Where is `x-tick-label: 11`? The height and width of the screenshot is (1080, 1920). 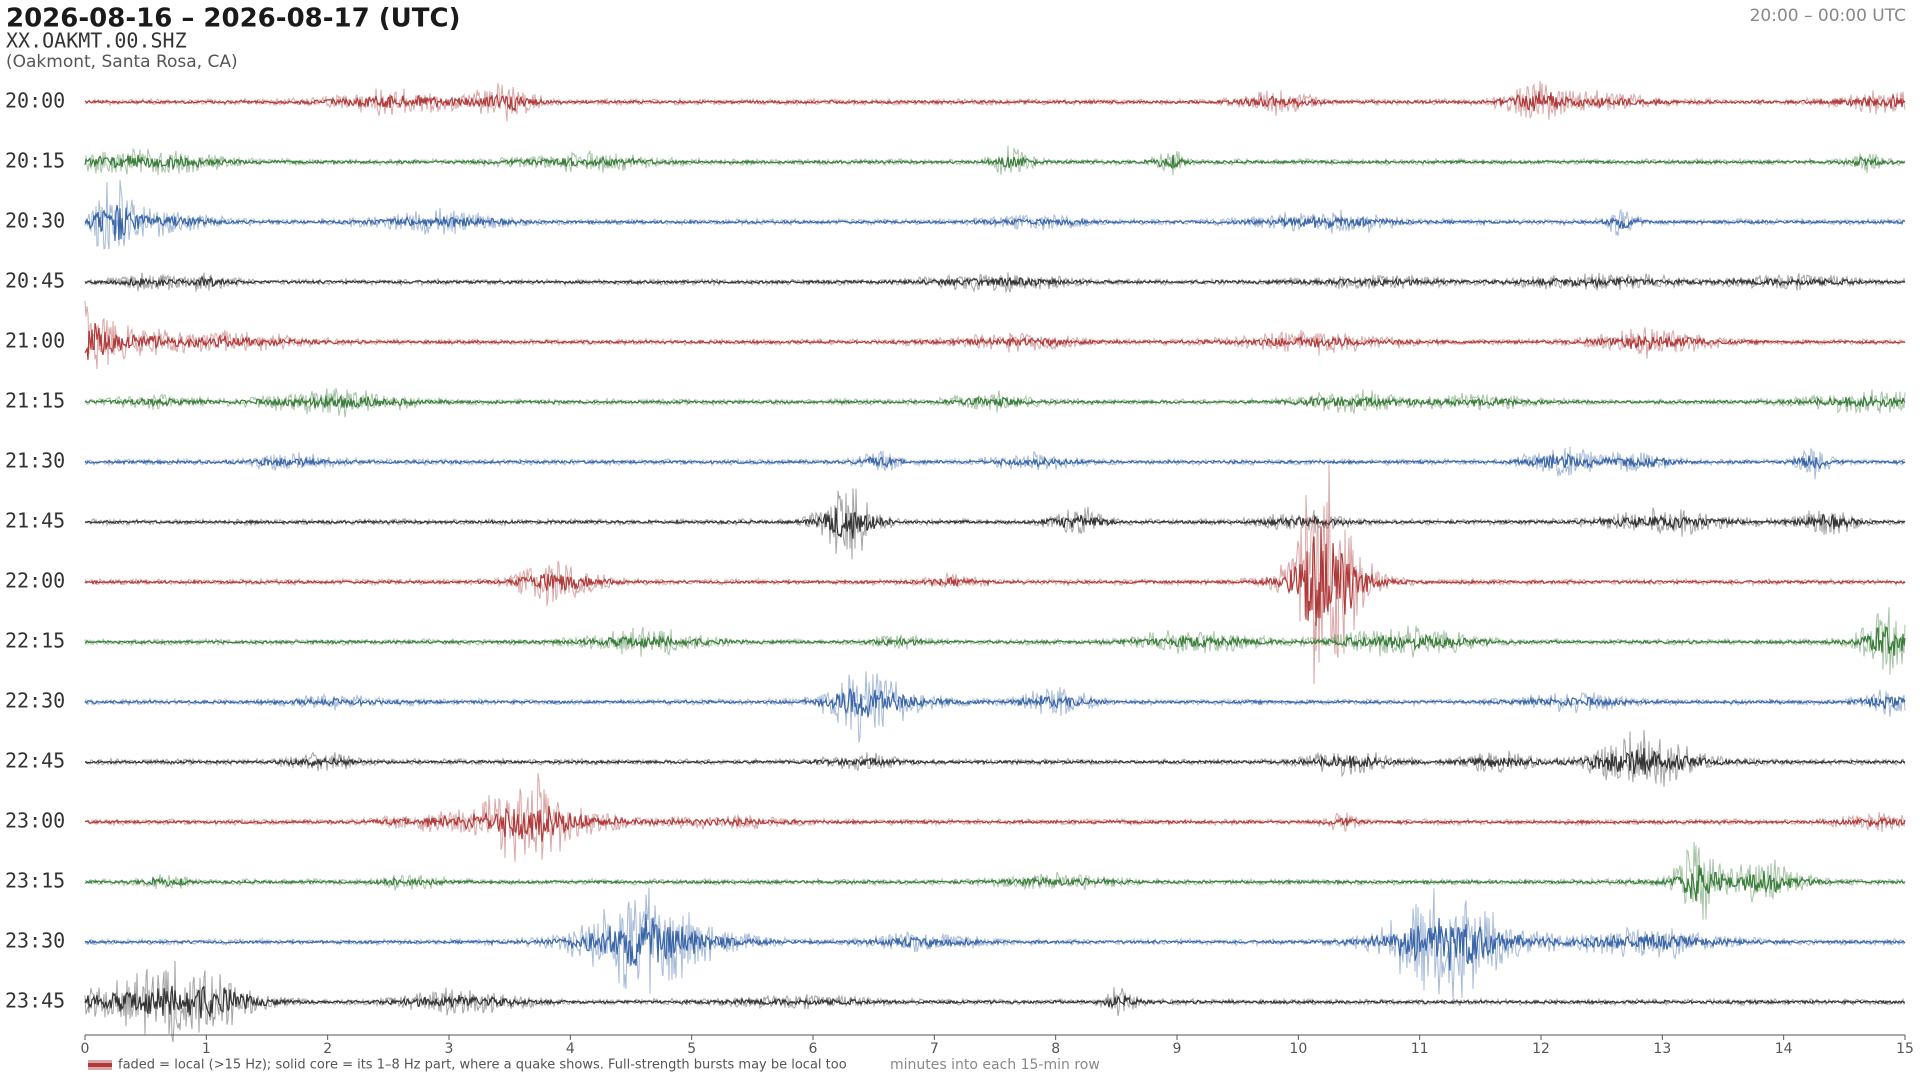 x-tick-label: 11 is located at coordinates (1420, 1049).